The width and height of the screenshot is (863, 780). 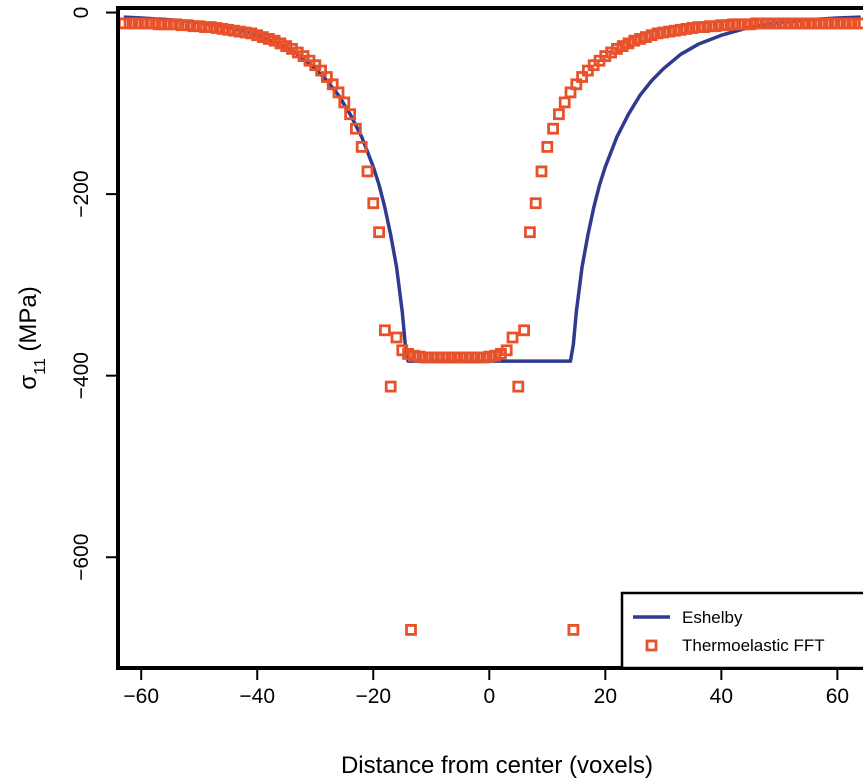 I want to click on y-axis-title: σ11 (MPa), so click(x=32, y=337).